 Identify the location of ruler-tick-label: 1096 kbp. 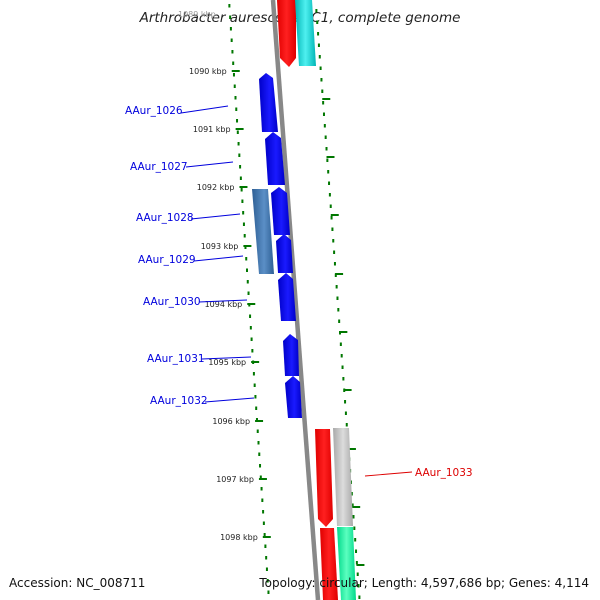
(231, 421).